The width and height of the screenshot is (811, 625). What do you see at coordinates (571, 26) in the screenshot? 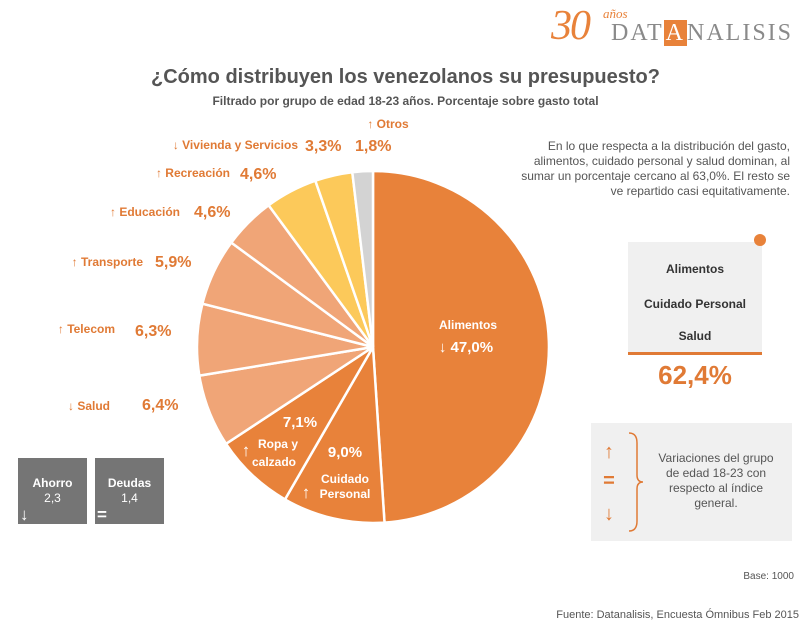
I see `logo-number: 30` at bounding box center [571, 26].